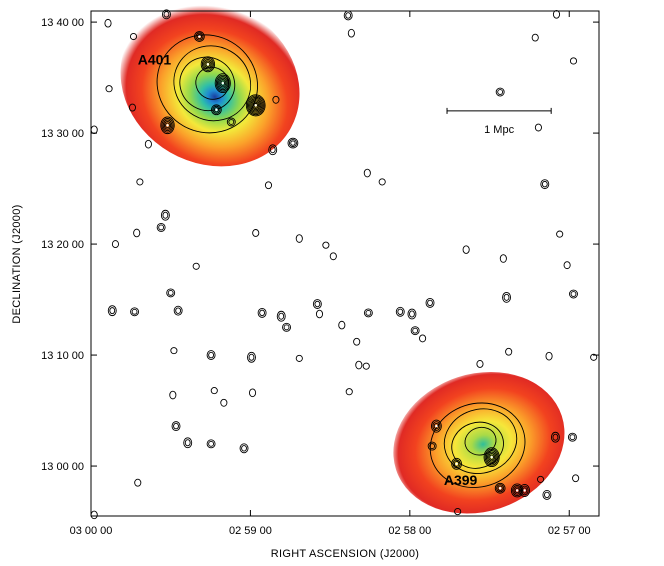 The height and width of the screenshot is (566, 664). I want to click on cluster-label-a401: A401, so click(155, 59).